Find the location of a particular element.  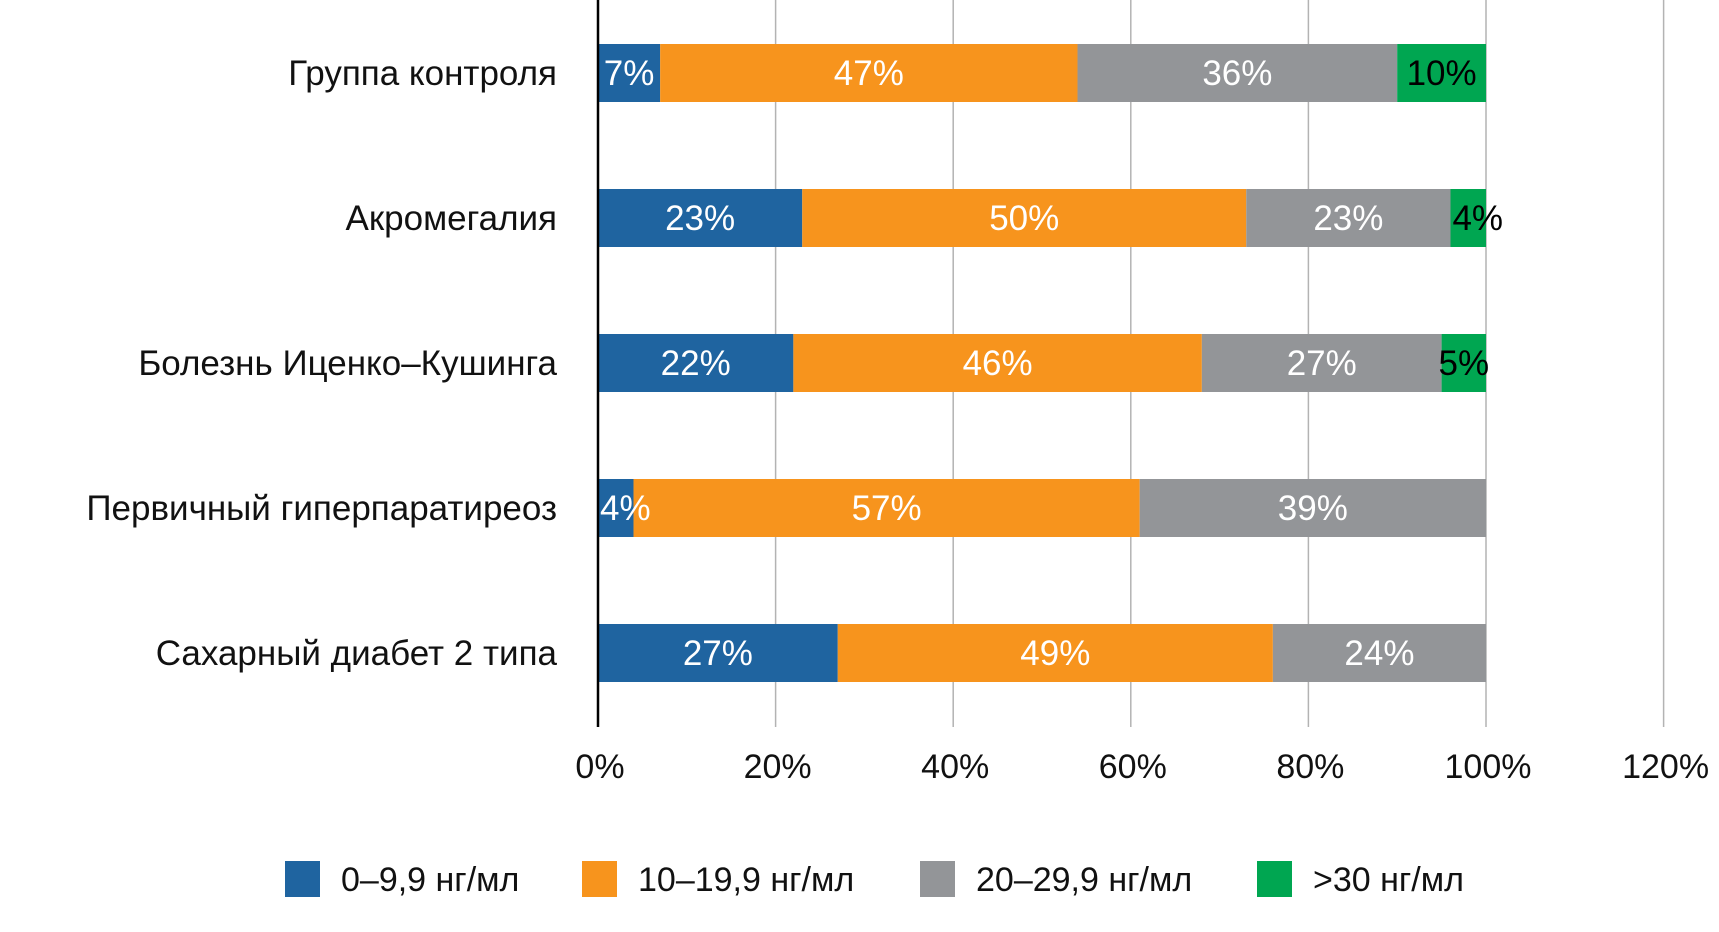

data-label: 36% is located at coordinates (1237, 73).